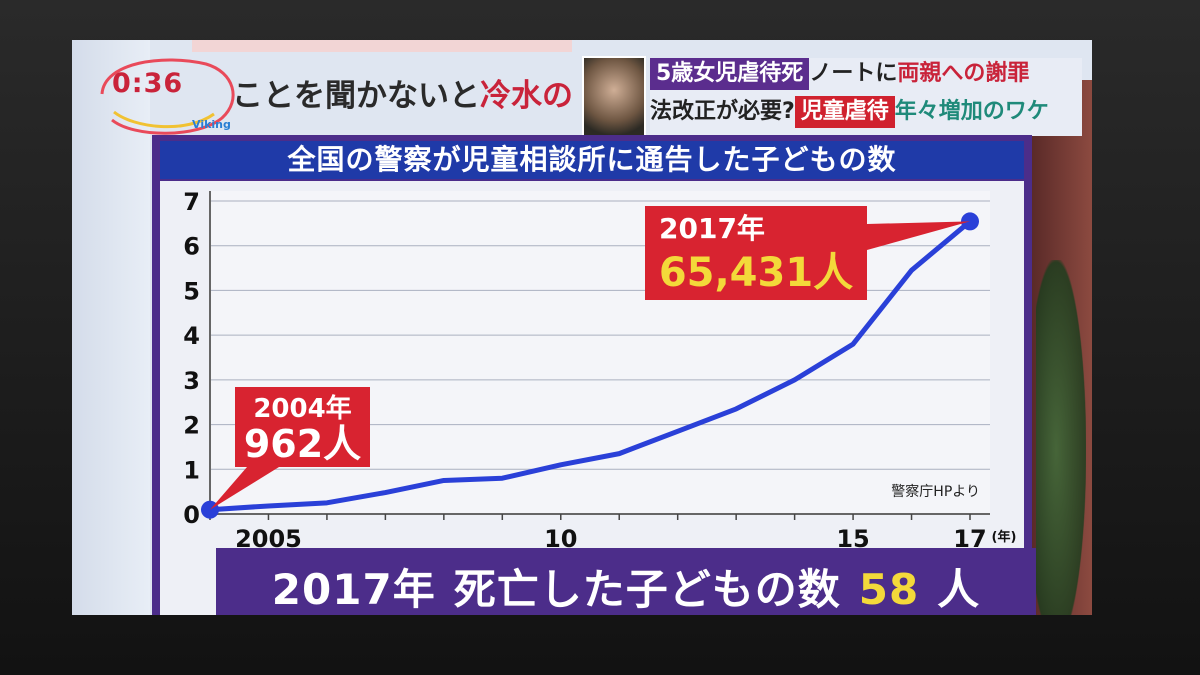 The width and height of the screenshot is (1200, 675). Describe the element at coordinates (722, 111) in the screenshot. I see `tag-law-reform: 法改正が必要?` at that location.